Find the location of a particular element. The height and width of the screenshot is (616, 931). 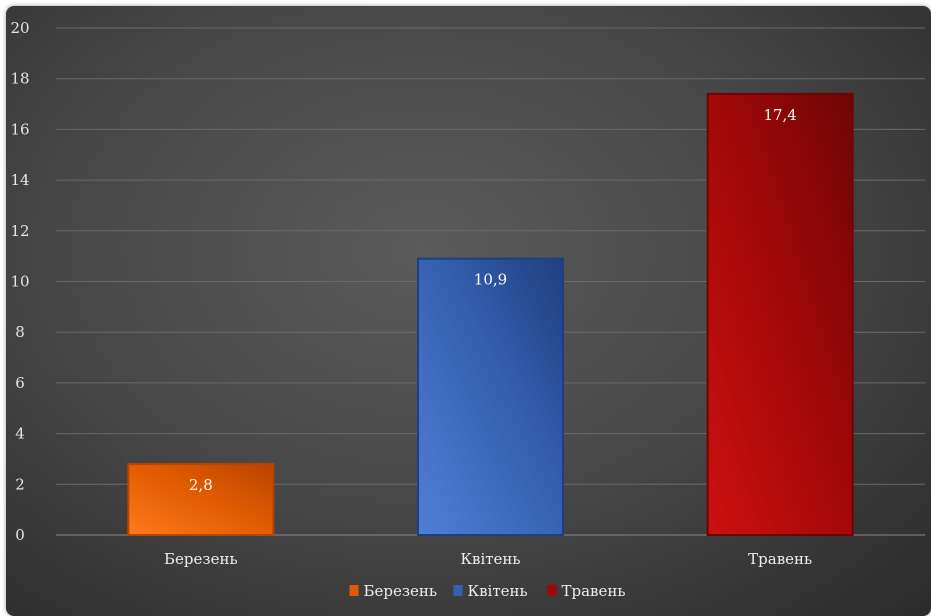

data-label: 2,8 is located at coordinates (201, 485).